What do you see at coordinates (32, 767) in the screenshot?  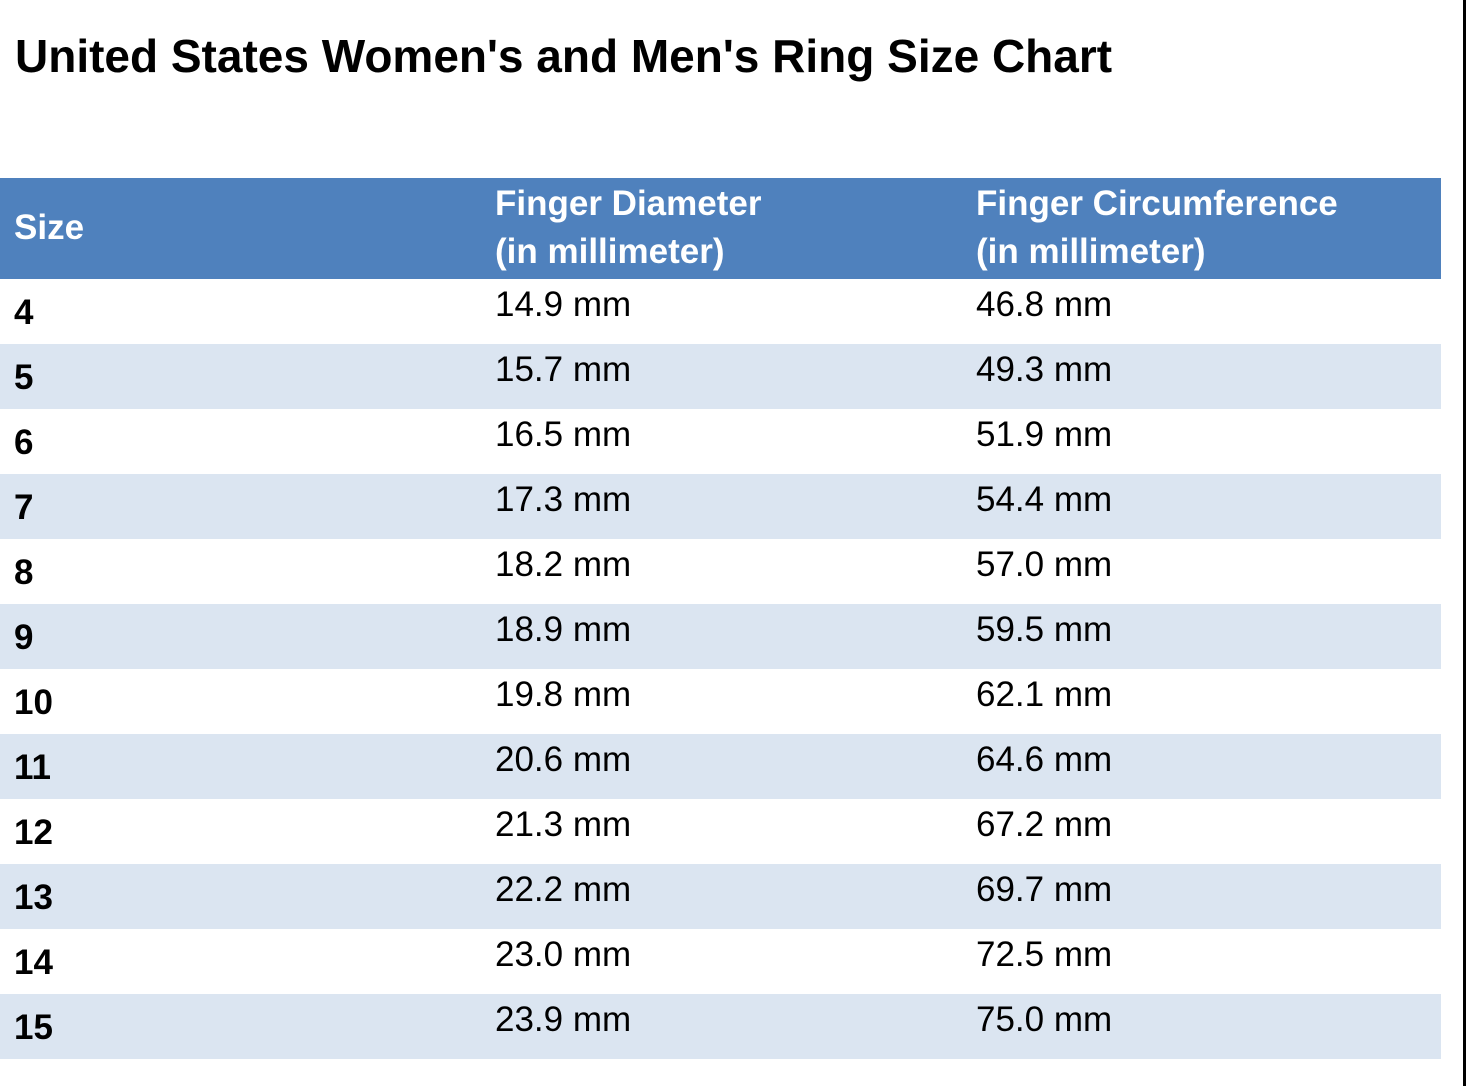 I see `size-cell: 11` at bounding box center [32, 767].